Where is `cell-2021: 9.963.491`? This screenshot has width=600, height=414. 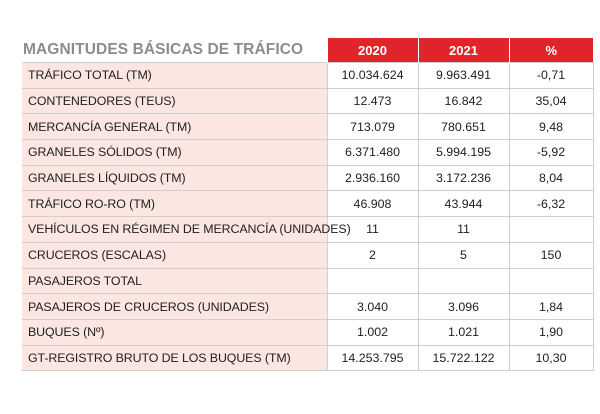 cell-2021: 9.963.491 is located at coordinates (463, 75).